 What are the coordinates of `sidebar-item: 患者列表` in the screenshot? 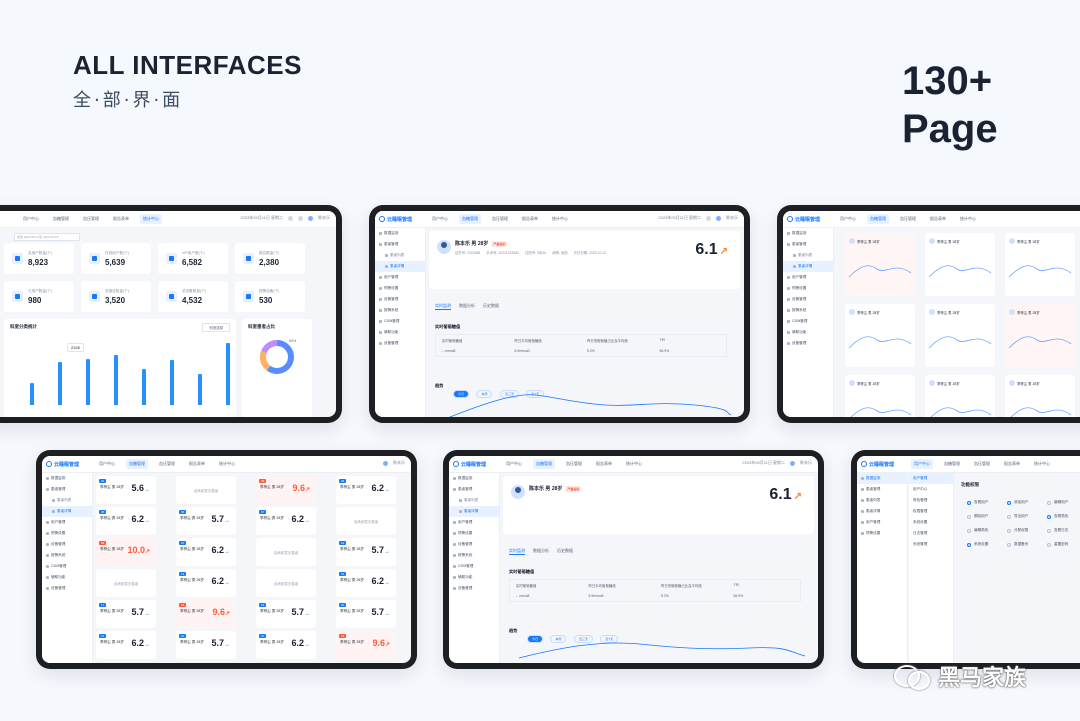 It's located at (474, 500).